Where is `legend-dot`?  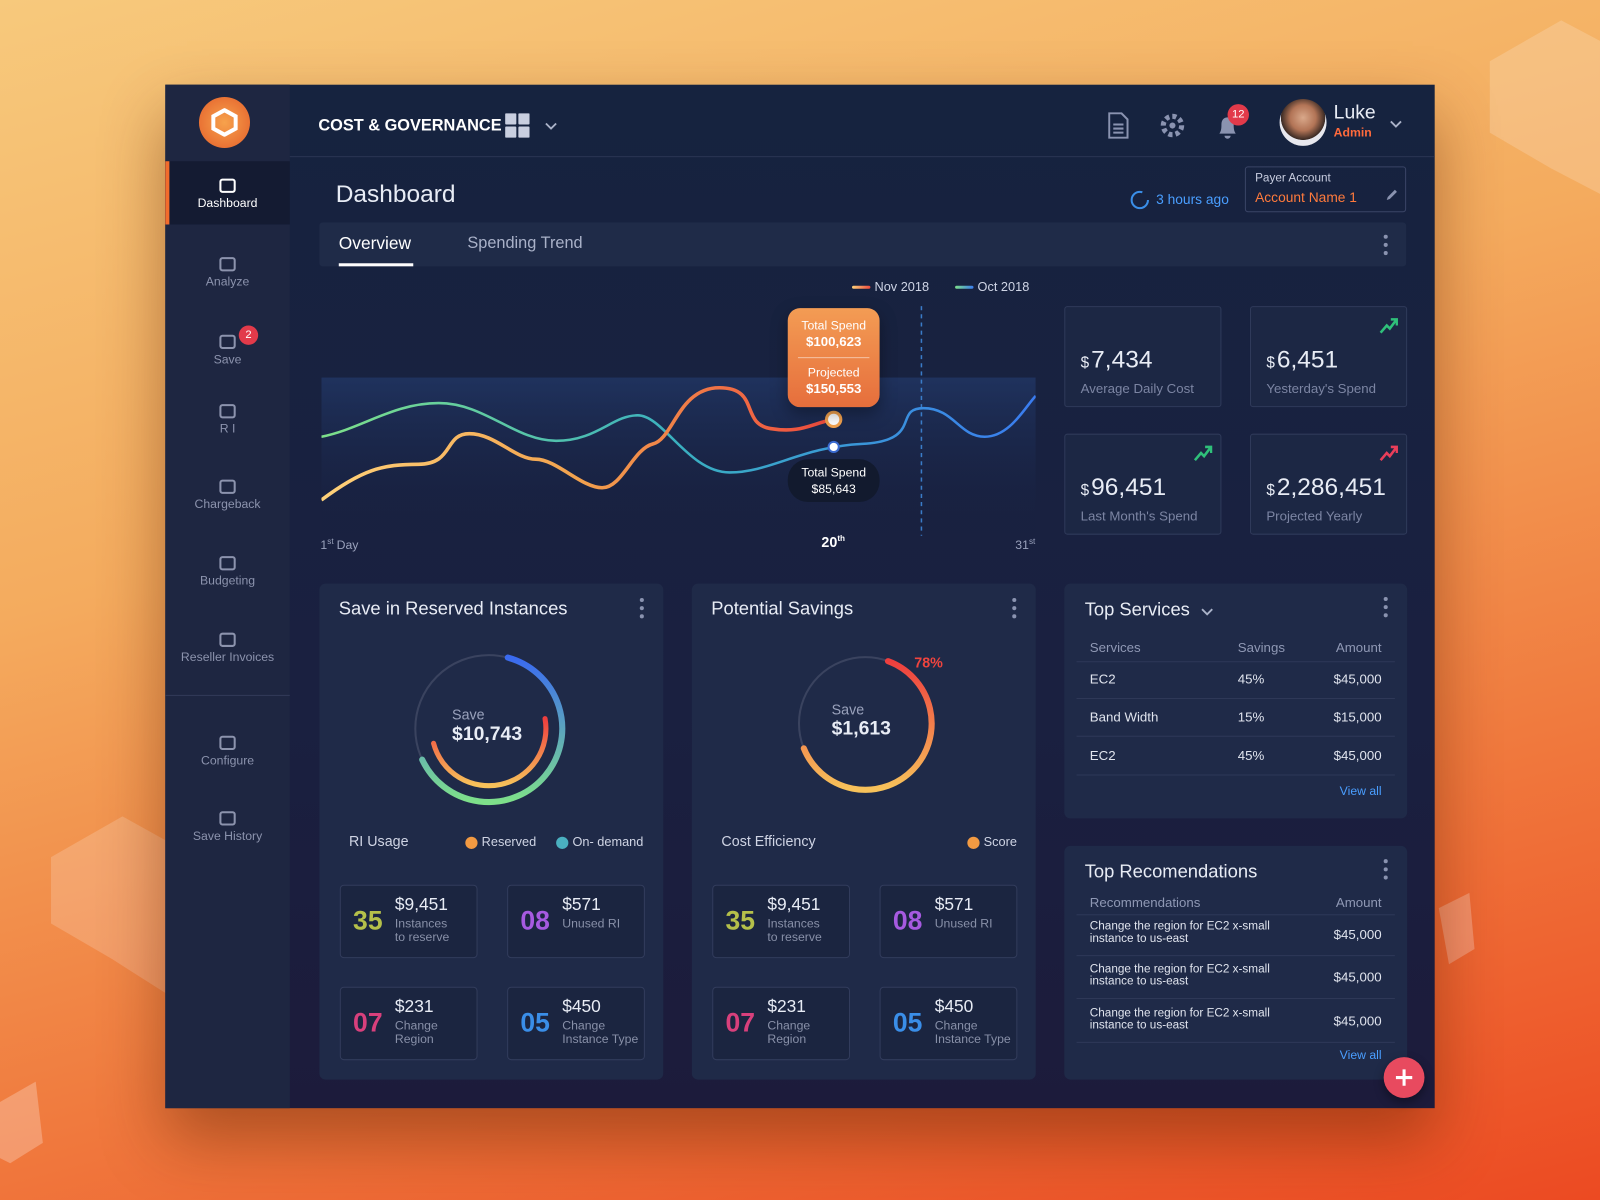 legend-dot is located at coordinates (973, 842).